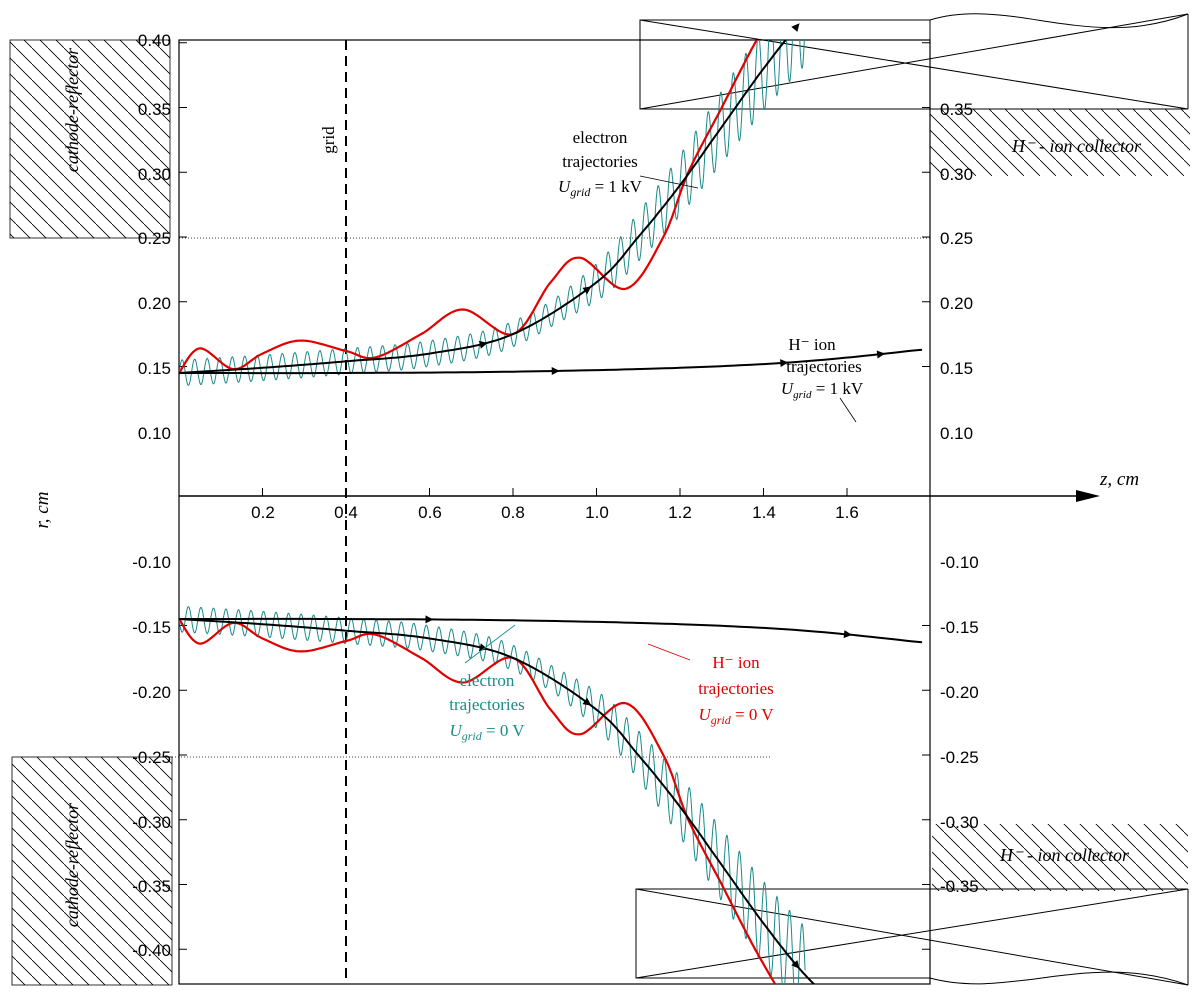  What do you see at coordinates (848, 410) in the screenshot?
I see `leader-ion-1kv` at bounding box center [848, 410].